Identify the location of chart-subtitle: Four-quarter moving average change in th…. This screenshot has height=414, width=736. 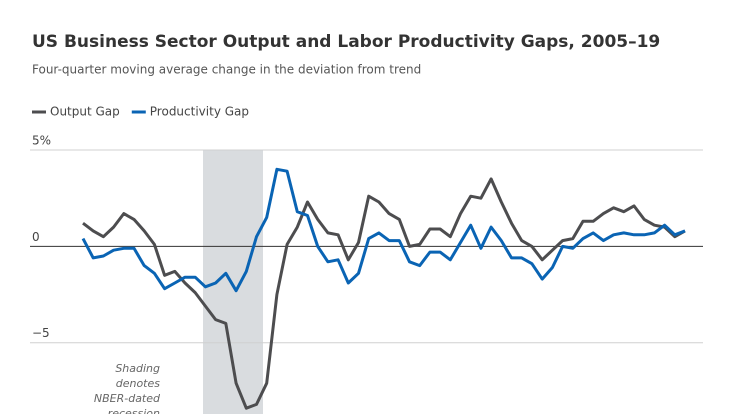
(226, 70).